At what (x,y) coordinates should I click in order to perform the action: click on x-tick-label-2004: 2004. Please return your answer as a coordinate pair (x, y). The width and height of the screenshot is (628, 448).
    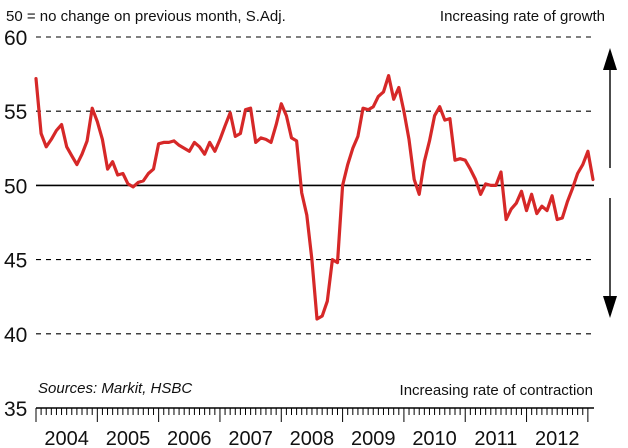
    Looking at the image, I should click on (66, 438).